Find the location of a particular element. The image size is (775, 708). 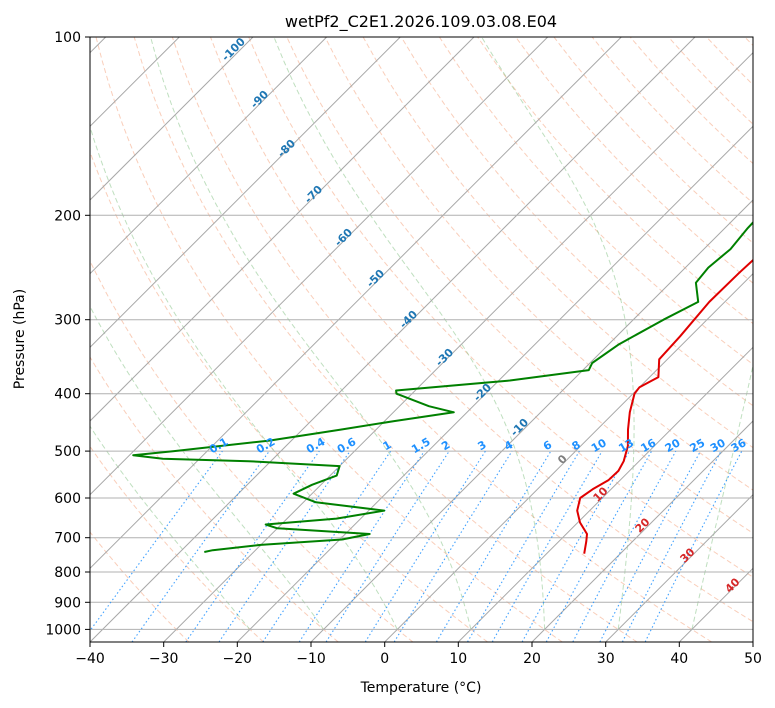

y-tick-label: 600 is located at coordinates (67, 499).